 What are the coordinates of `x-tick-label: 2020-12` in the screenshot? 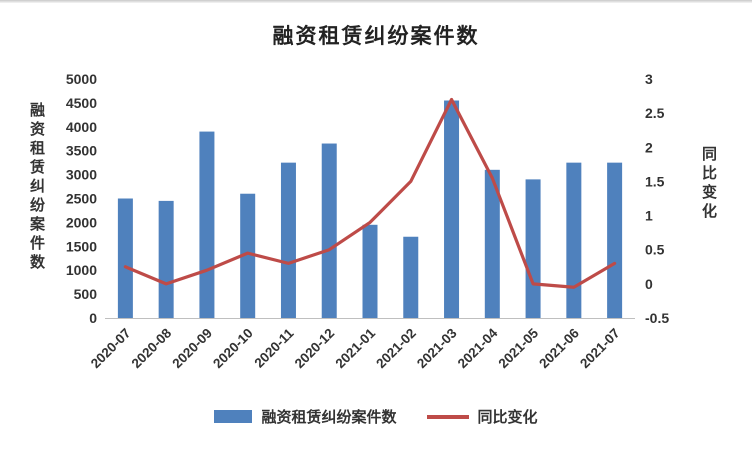 It's located at (315, 349).